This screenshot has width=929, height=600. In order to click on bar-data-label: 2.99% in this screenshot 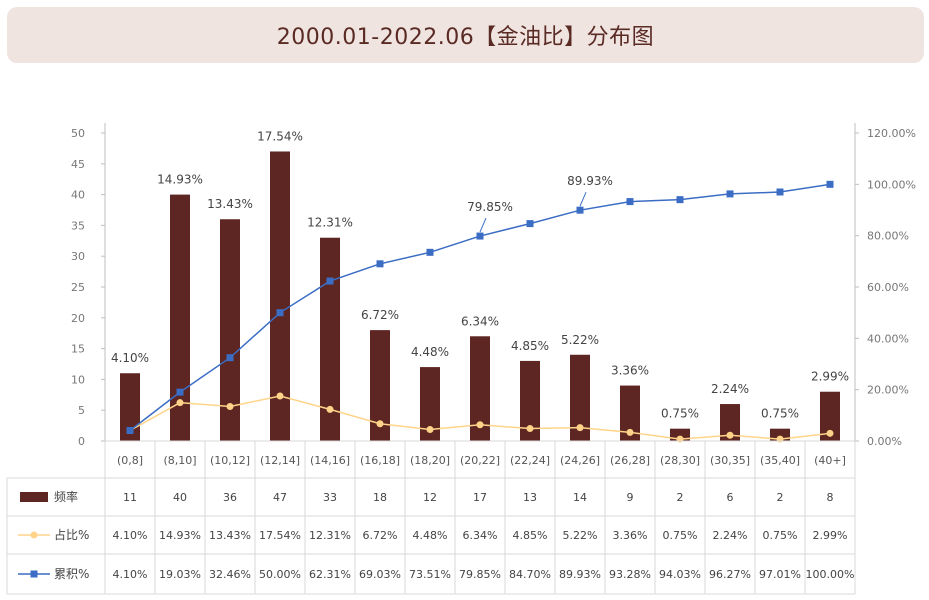, I will do `click(830, 377)`.